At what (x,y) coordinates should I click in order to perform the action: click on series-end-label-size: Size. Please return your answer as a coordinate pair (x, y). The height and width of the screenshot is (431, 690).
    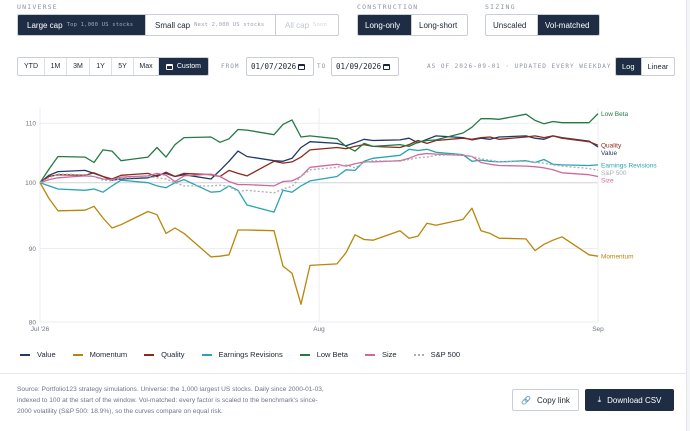
    Looking at the image, I should click on (607, 180).